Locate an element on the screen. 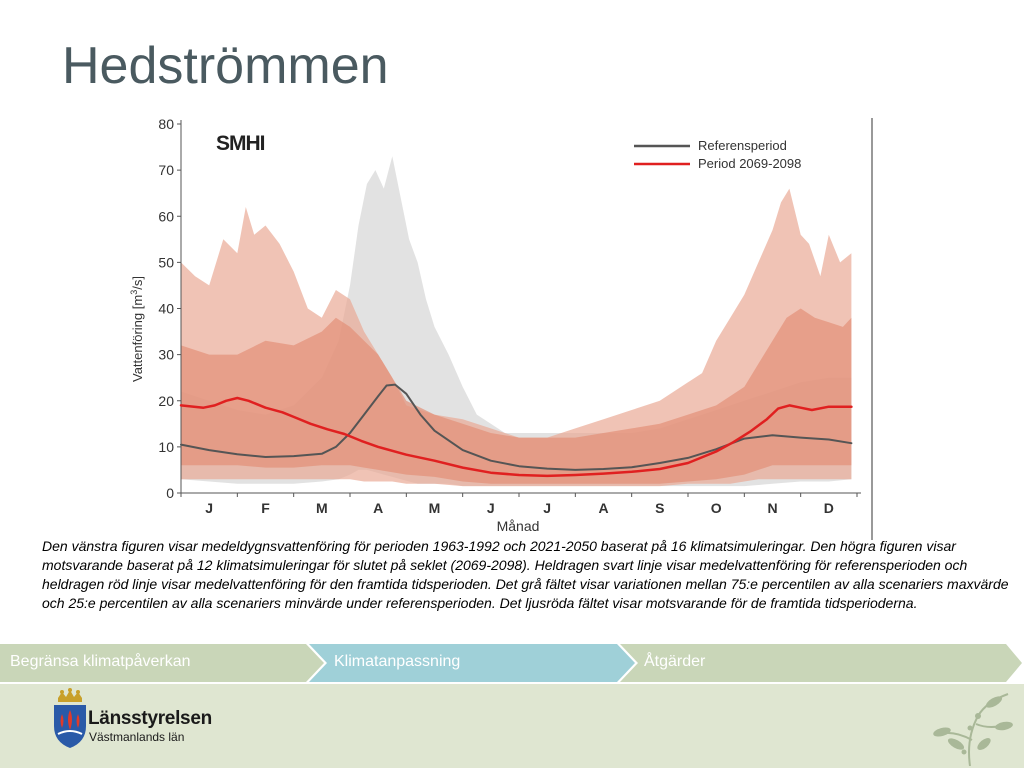 This screenshot has width=1024, height=768. y-tick-label: 50 is located at coordinates (166, 262).